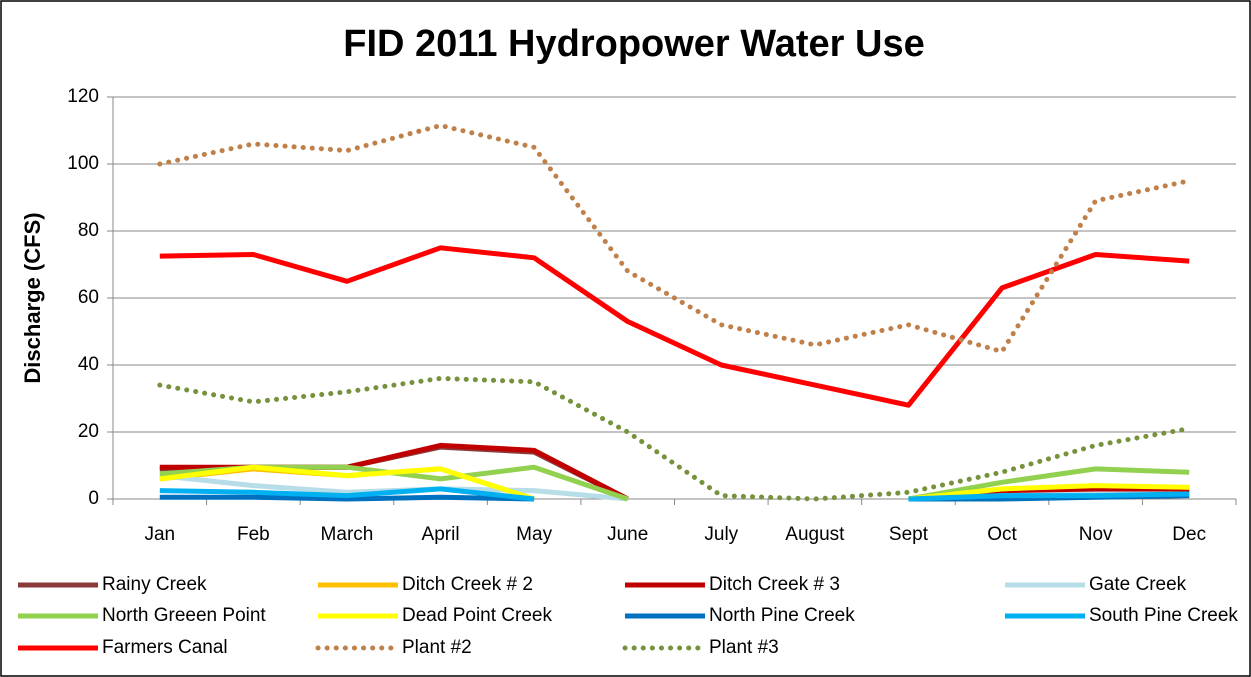  I want to click on y-tick-label: 40, so click(88, 364).